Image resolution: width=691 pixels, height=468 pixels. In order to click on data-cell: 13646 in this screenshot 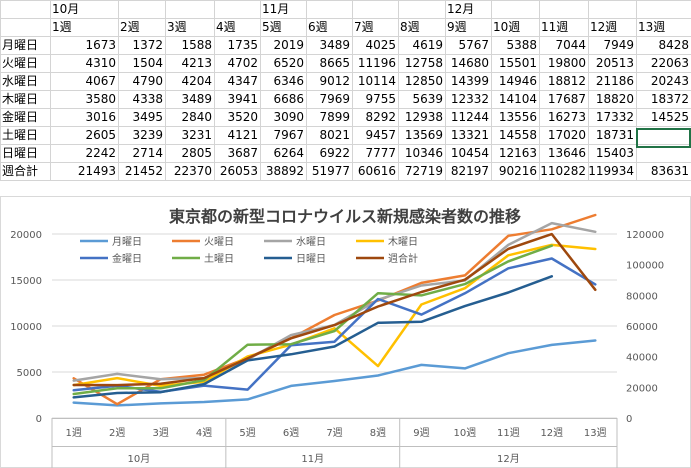, I will do `click(566, 153)`.